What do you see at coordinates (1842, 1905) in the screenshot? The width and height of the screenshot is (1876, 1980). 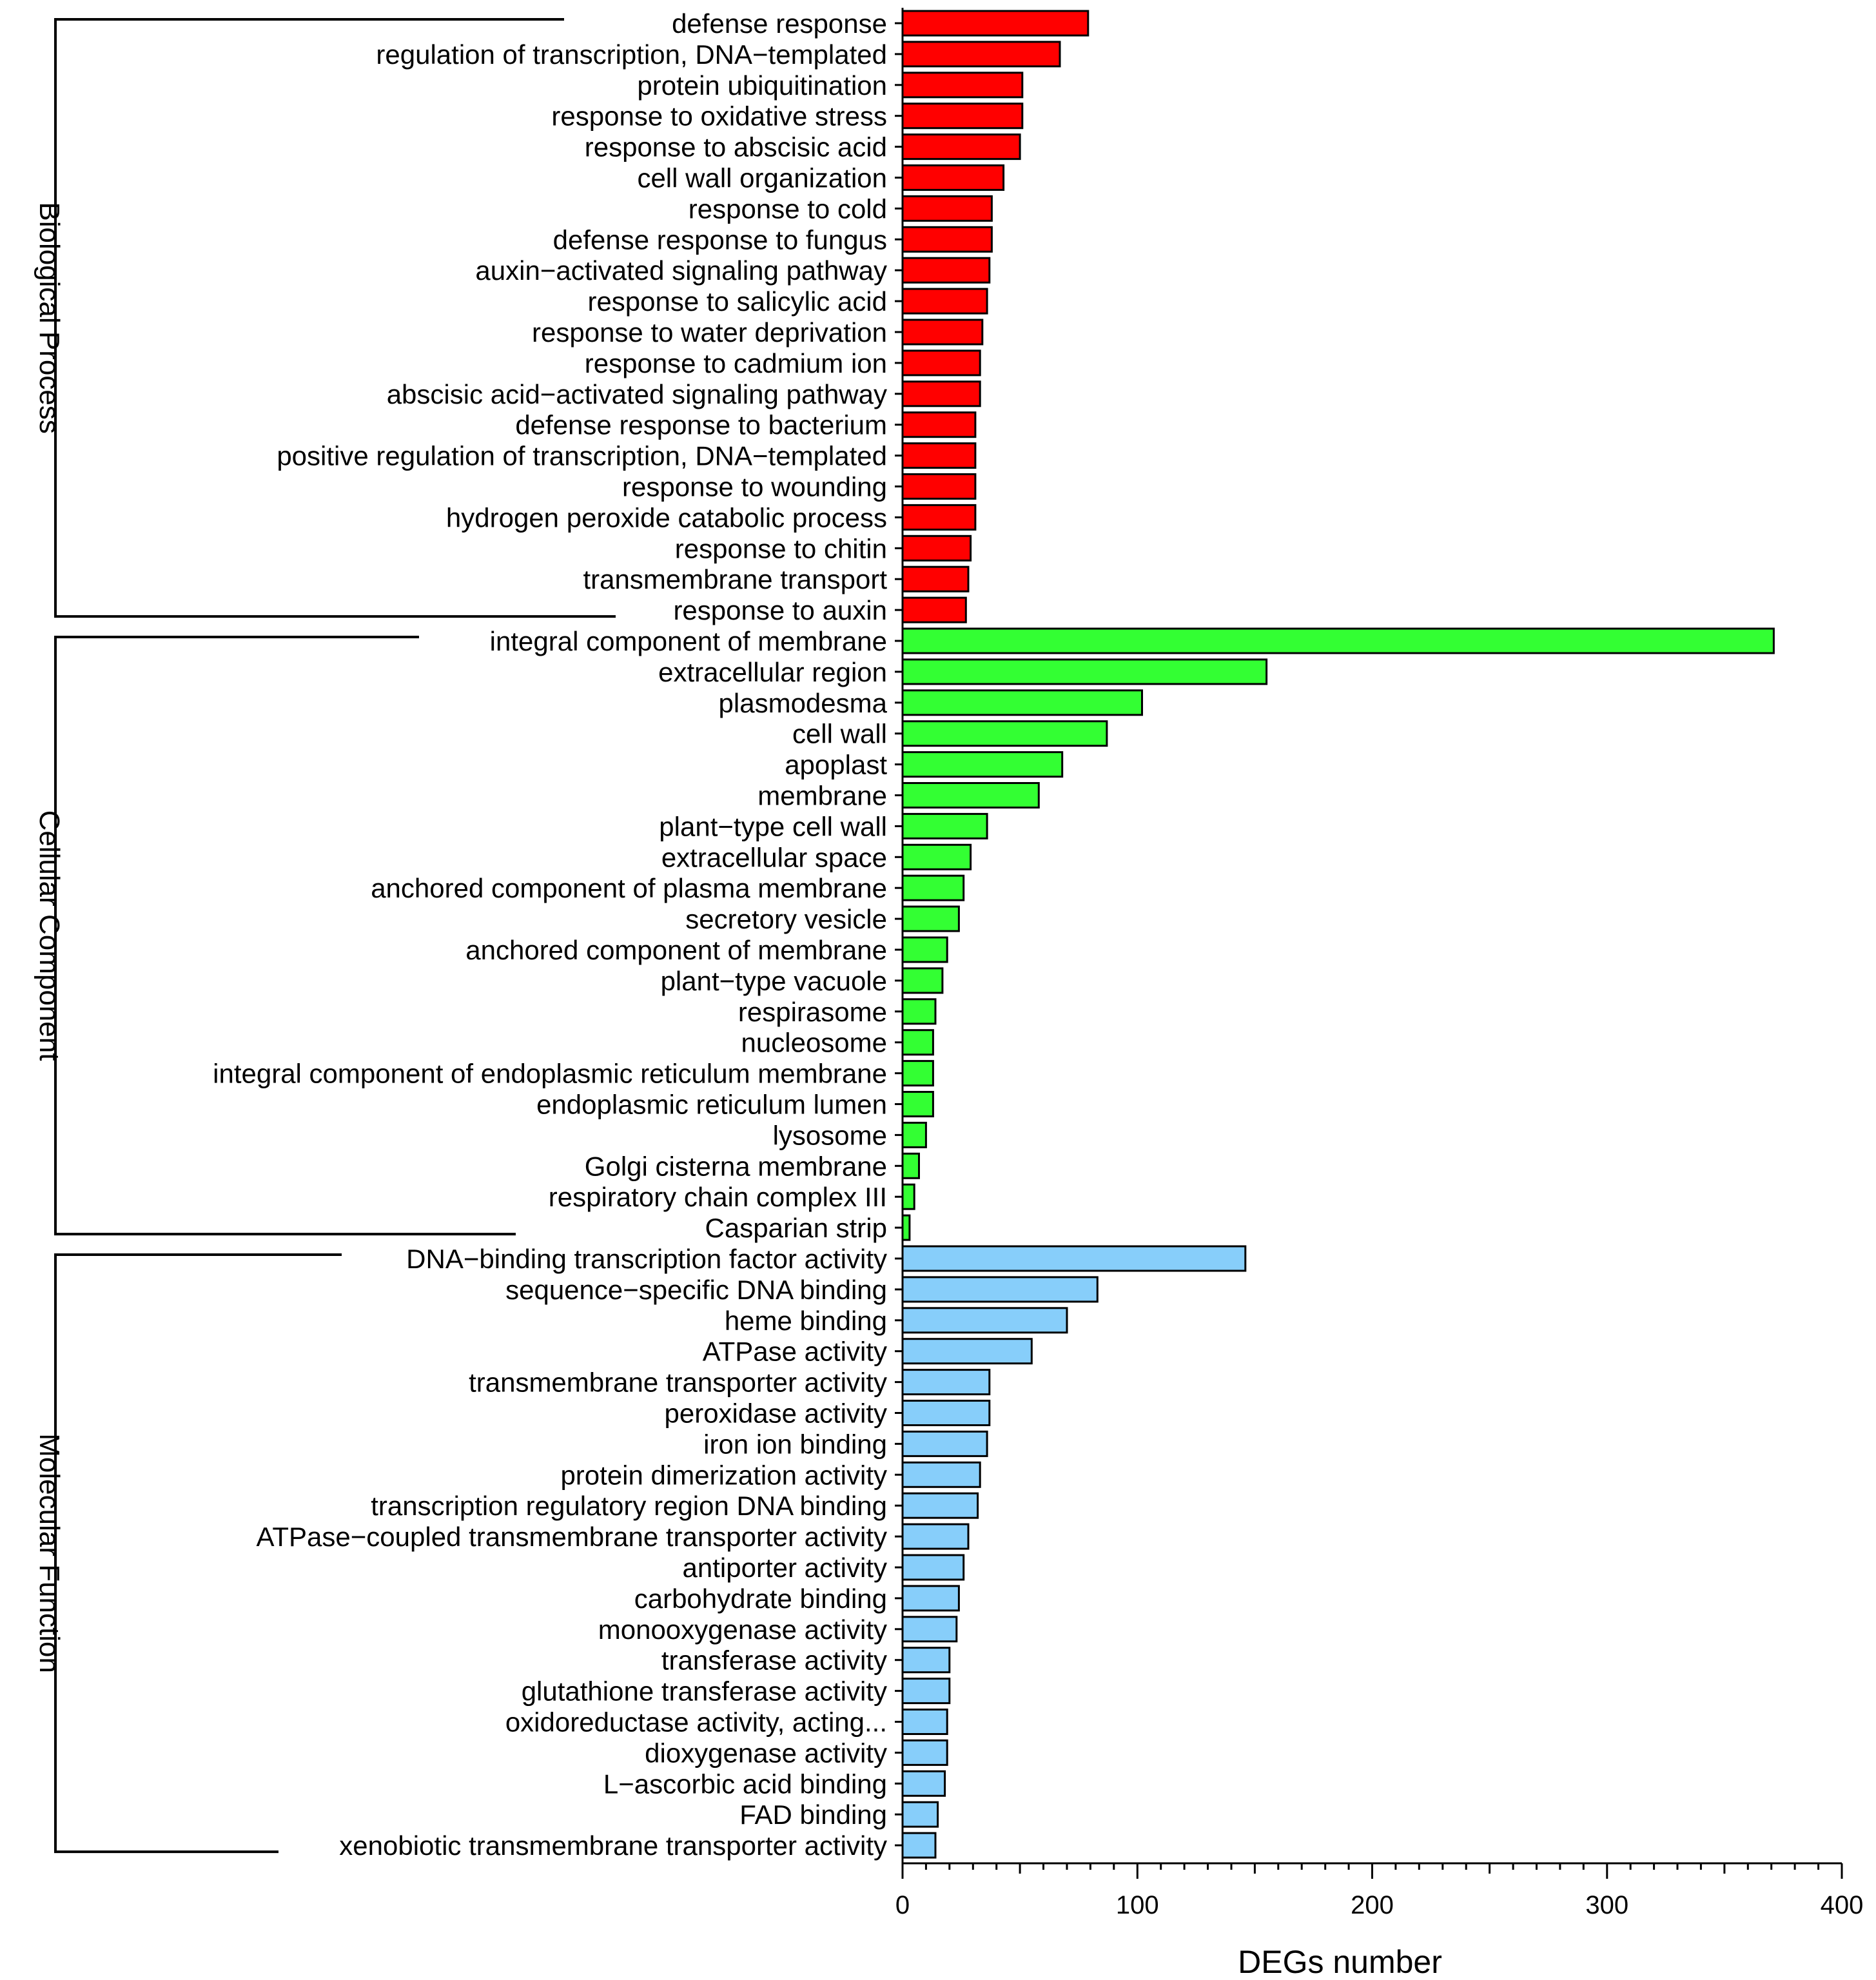 I see `x-tick-label: 400` at bounding box center [1842, 1905].